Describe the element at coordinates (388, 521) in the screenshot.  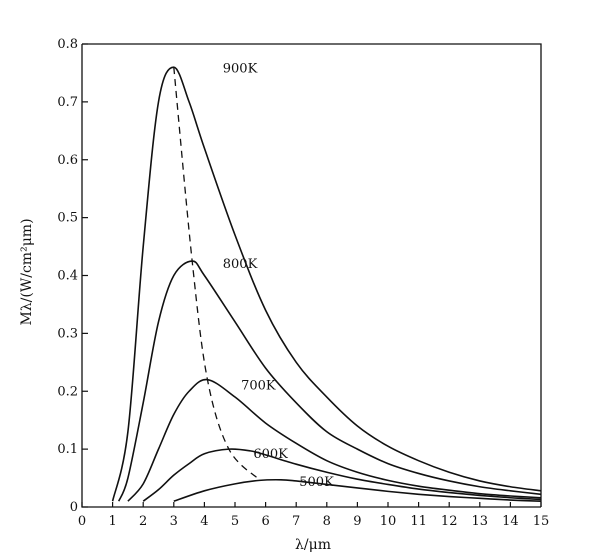
I see `x-tick-label: 10` at that location.